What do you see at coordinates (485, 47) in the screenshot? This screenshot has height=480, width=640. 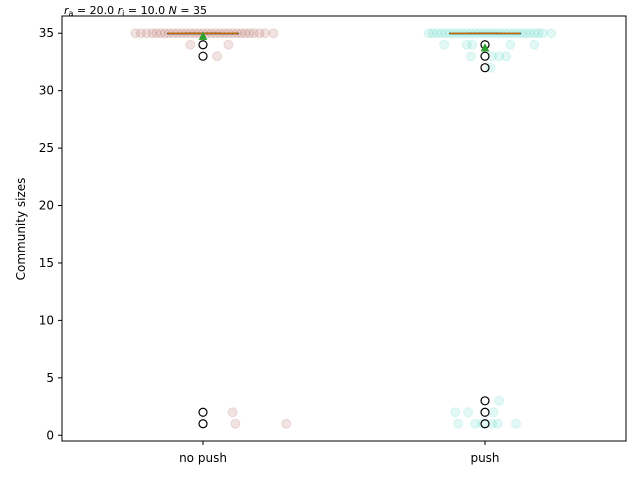 I see `mean-marker-push` at bounding box center [485, 47].